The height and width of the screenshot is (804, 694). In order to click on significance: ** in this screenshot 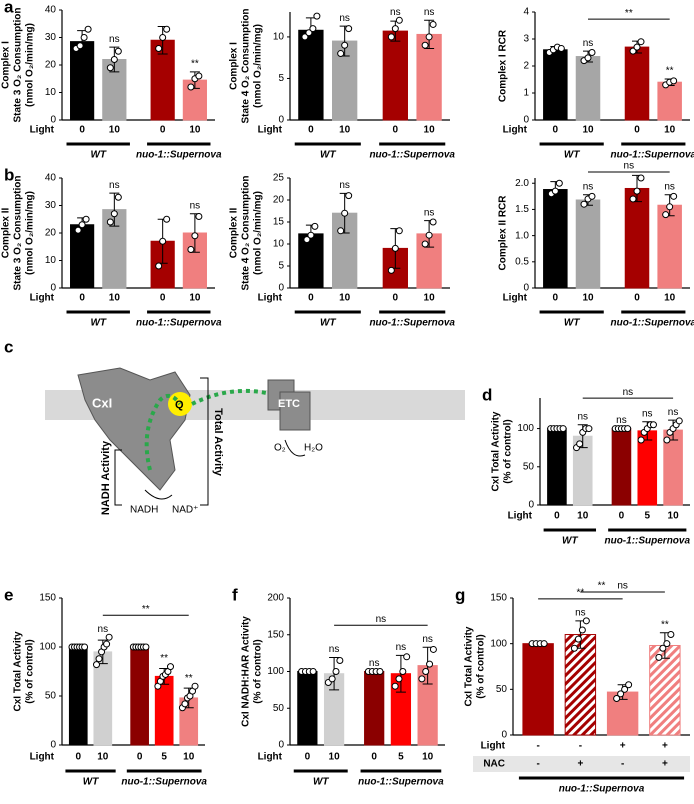, I will do `click(164, 658)`.